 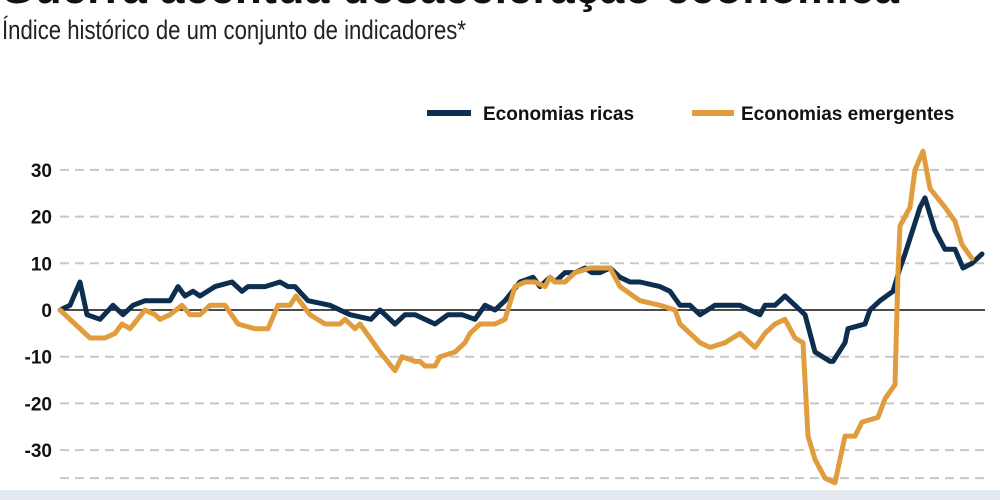 What do you see at coordinates (847, 114) in the screenshot?
I see `legend-label-economias-emergentes: Economias emergentes` at bounding box center [847, 114].